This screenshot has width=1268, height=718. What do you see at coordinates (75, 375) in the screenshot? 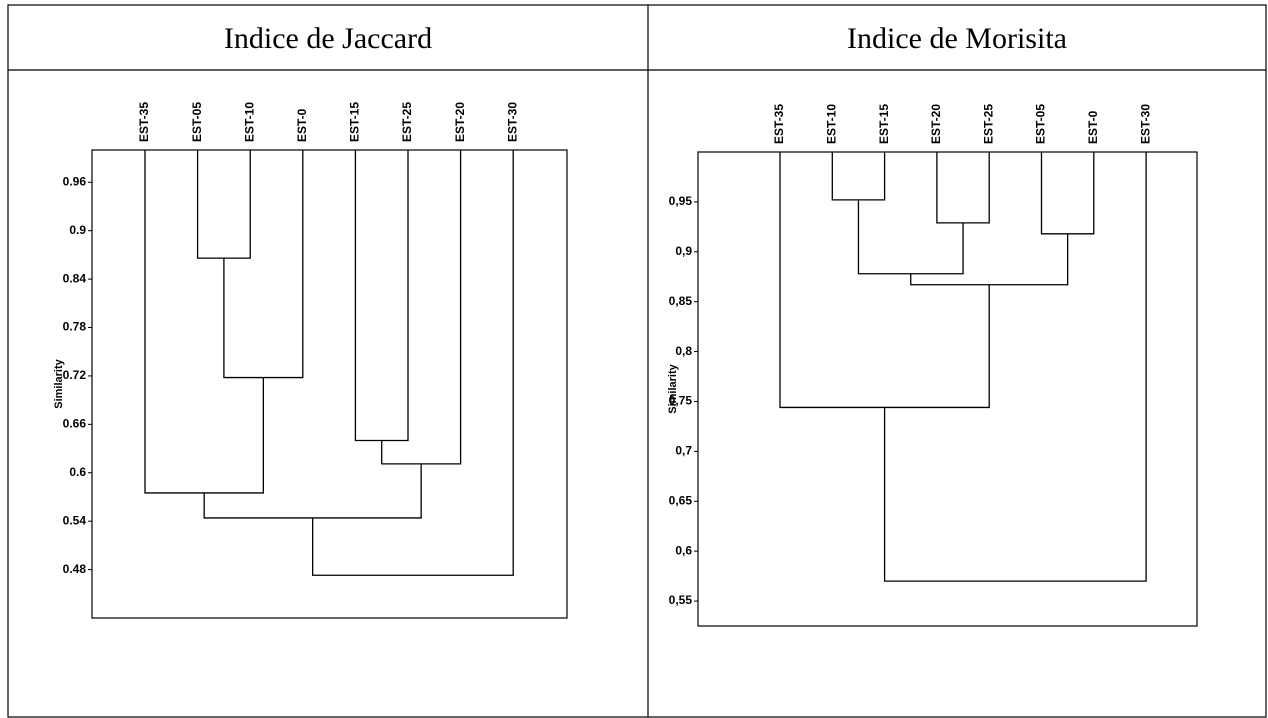
I see `y-tick-label: 0.72` at bounding box center [75, 375].